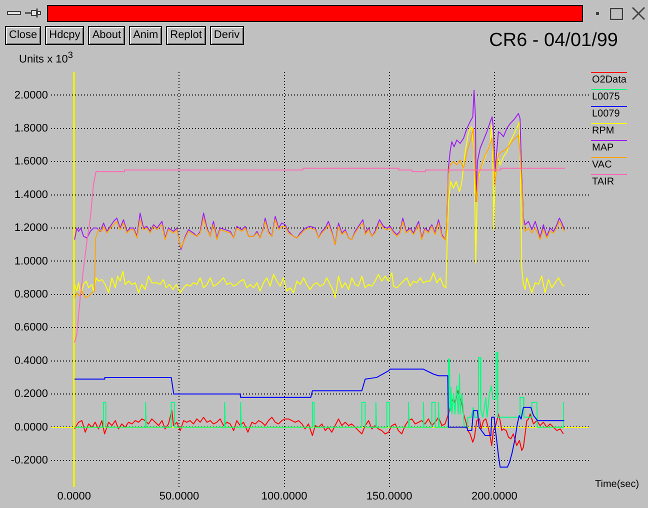 The image size is (648, 508). What do you see at coordinates (29, 460) in the screenshot?
I see `y-tick-label: -0.2000` at bounding box center [29, 460].